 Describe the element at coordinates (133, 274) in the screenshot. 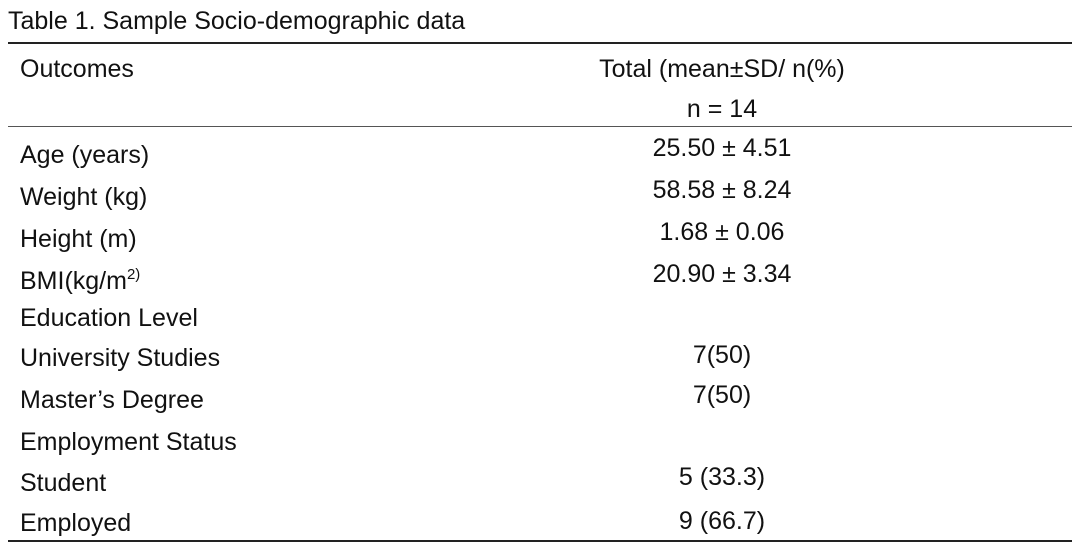

I see `bmi-superscript: 2)` at that location.